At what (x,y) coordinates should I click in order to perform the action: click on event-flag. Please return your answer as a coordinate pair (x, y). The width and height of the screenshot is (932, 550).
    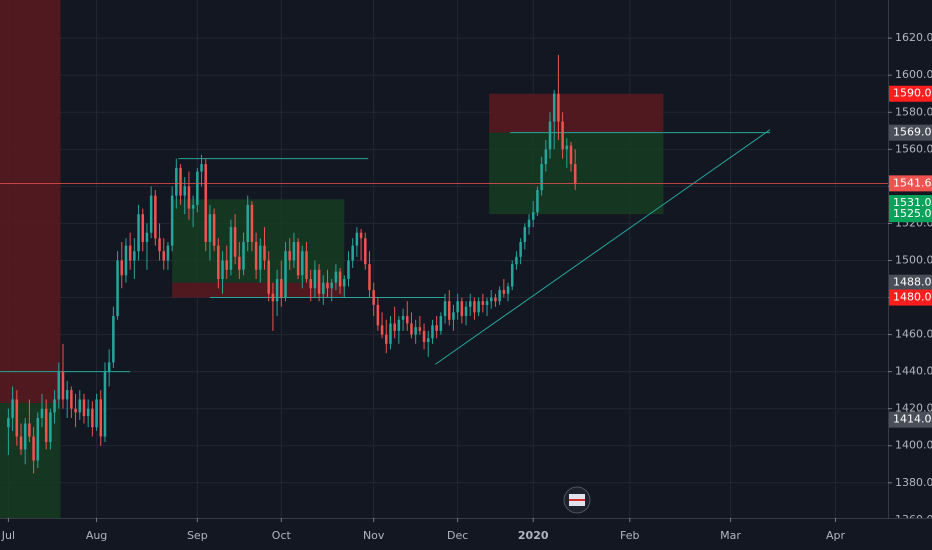
    Looking at the image, I should click on (577, 500).